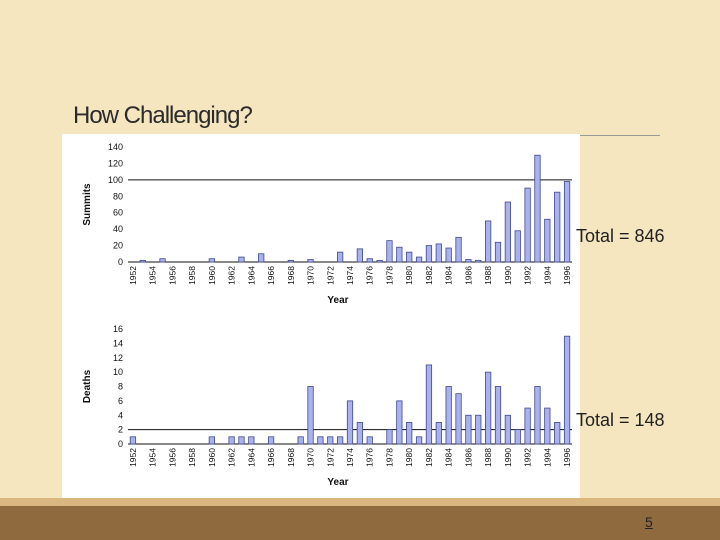 This screenshot has height=540, width=720. I want to click on bar-1970, so click(310, 415).